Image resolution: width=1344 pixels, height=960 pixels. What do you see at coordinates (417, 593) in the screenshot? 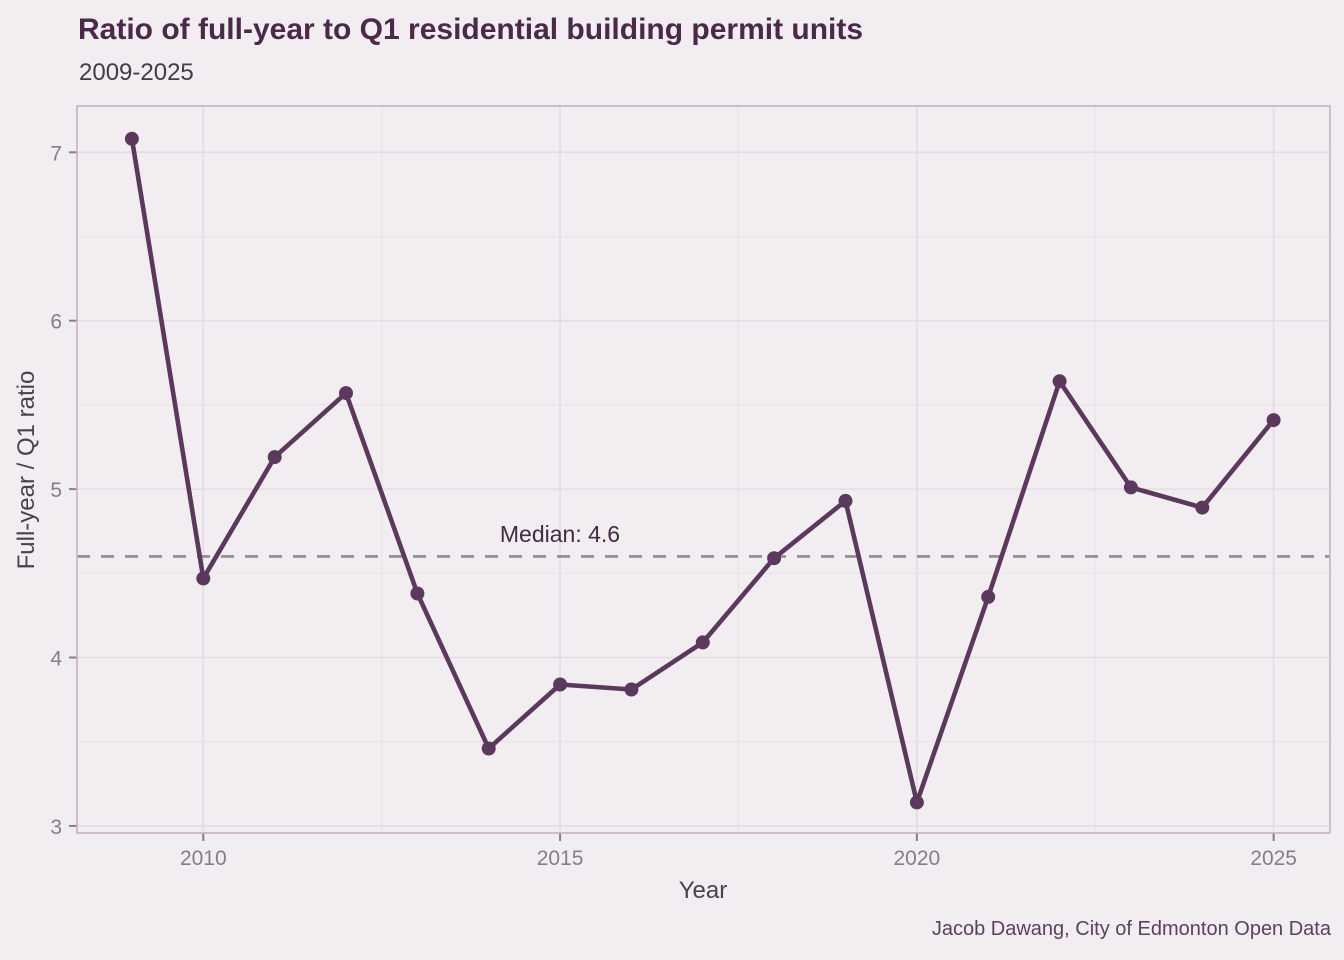
I see `data-point-2013` at bounding box center [417, 593].